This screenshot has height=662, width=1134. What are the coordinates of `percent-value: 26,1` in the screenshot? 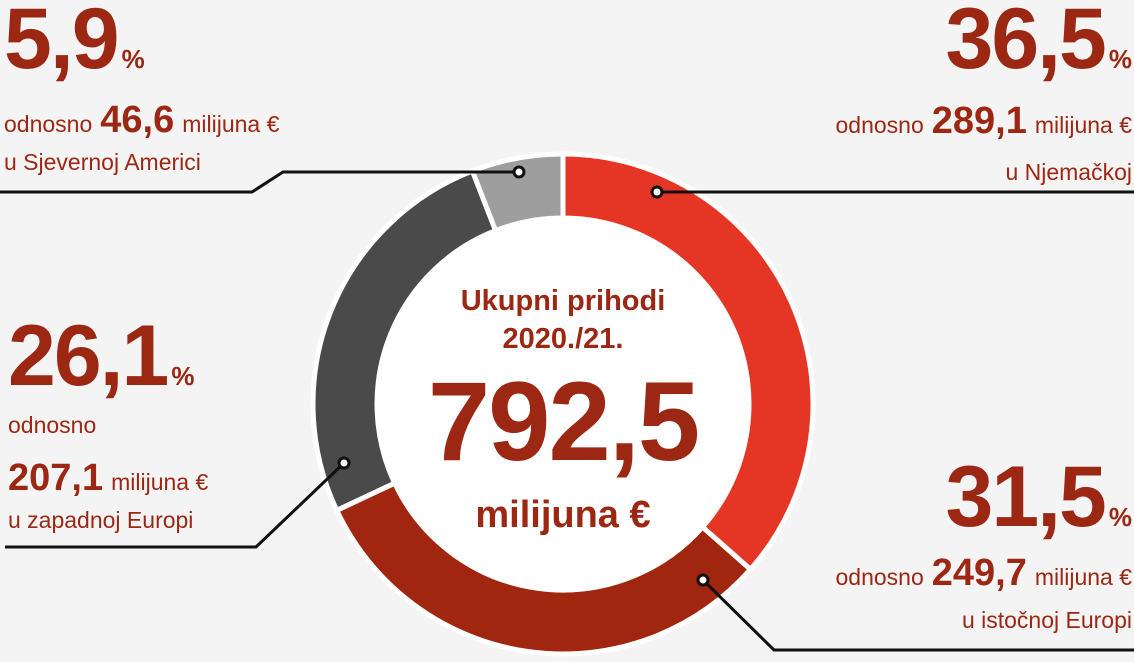 It's located at (88, 356).